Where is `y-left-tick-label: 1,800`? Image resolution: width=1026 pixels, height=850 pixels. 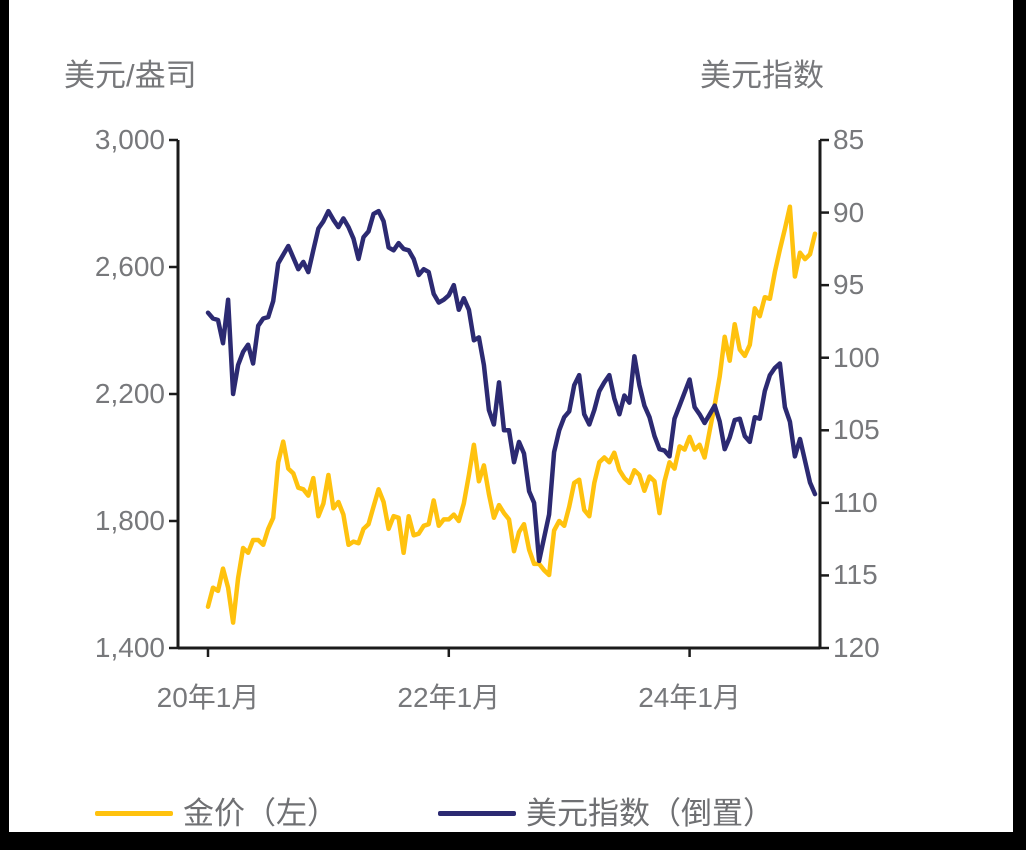 y-left-tick-label: 1,800 is located at coordinates (129, 520).